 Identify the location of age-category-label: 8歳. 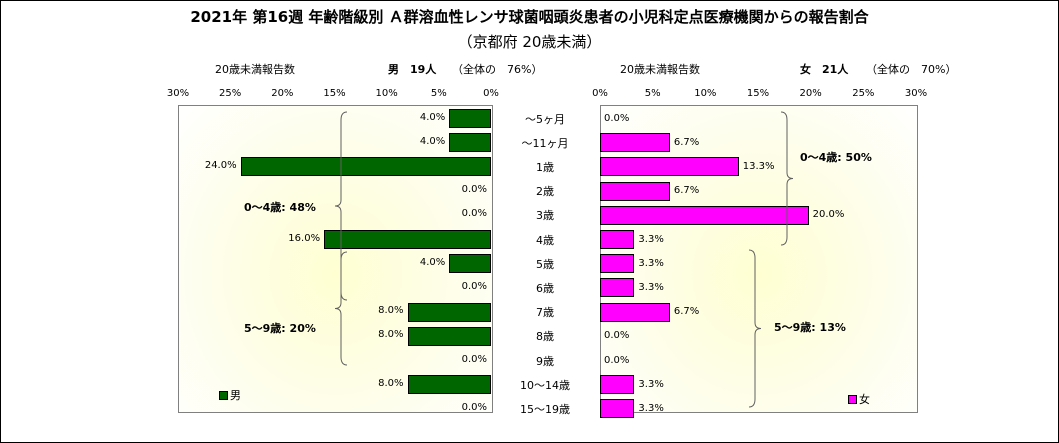
(545, 337).